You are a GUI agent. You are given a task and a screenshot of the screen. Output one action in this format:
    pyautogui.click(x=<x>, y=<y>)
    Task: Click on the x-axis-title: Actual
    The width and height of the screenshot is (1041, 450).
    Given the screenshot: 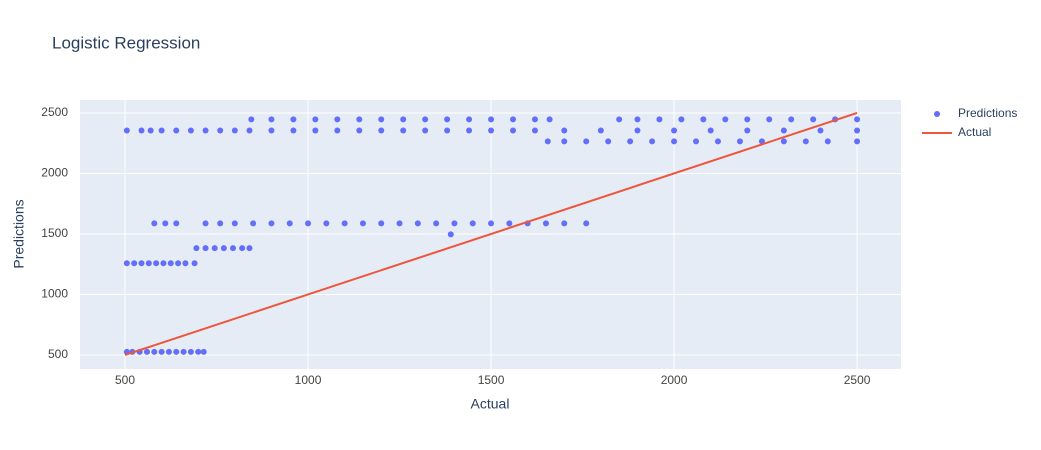 What is the action you would take?
    pyautogui.click(x=490, y=404)
    